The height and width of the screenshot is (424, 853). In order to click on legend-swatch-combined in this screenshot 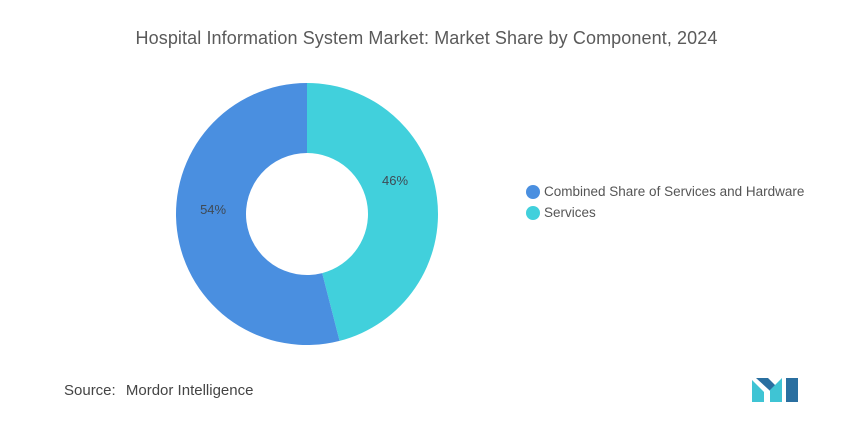, I will do `click(533, 191)`.